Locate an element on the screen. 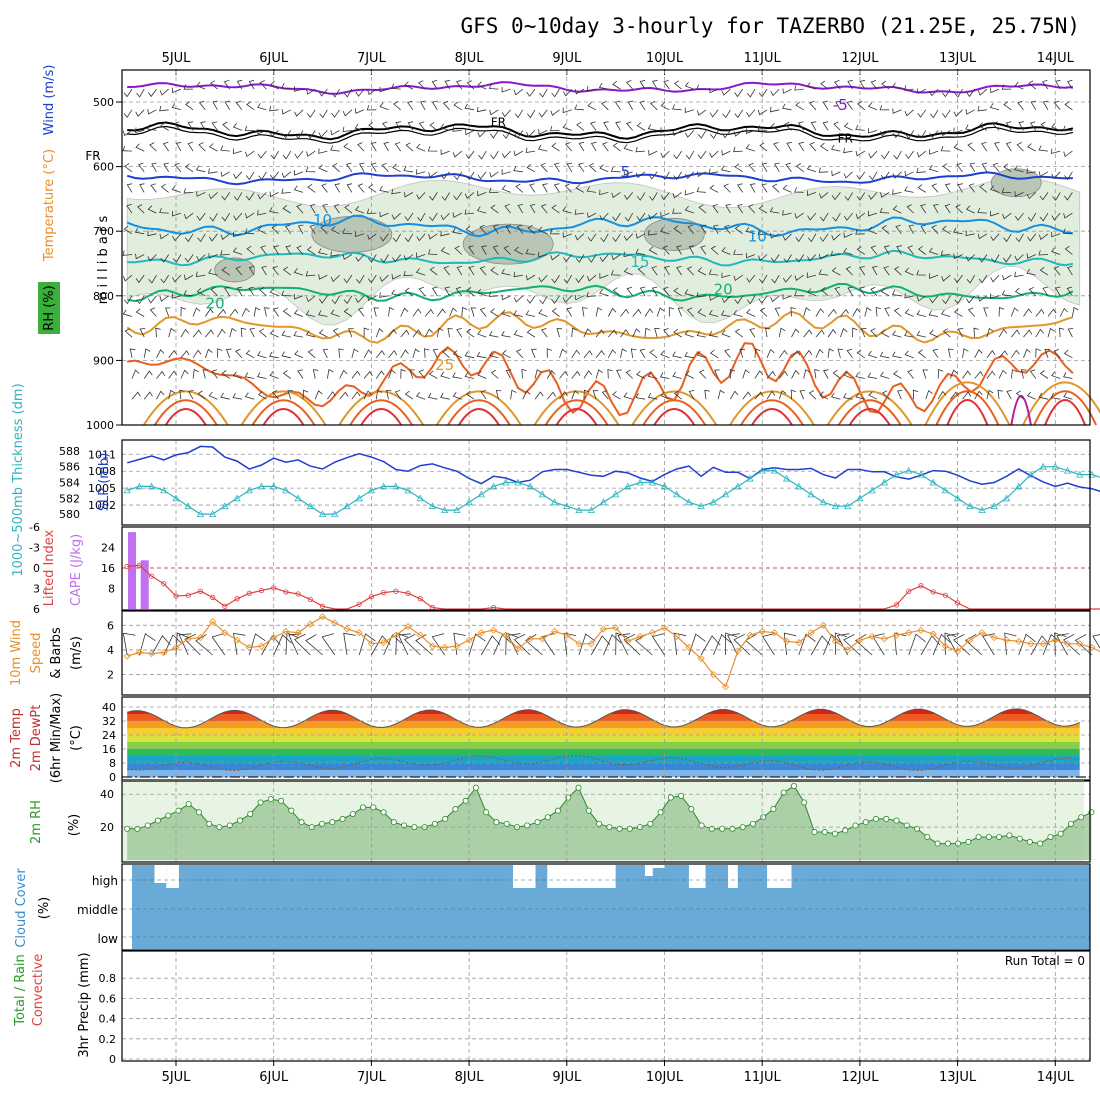  cape-tick-label: 16 is located at coordinates (108, 568).